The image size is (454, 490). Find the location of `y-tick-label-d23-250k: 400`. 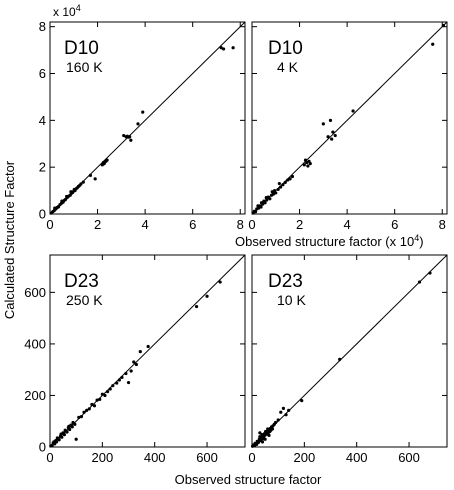

y-tick-label-d23-250k: 400 is located at coordinates (35, 343).